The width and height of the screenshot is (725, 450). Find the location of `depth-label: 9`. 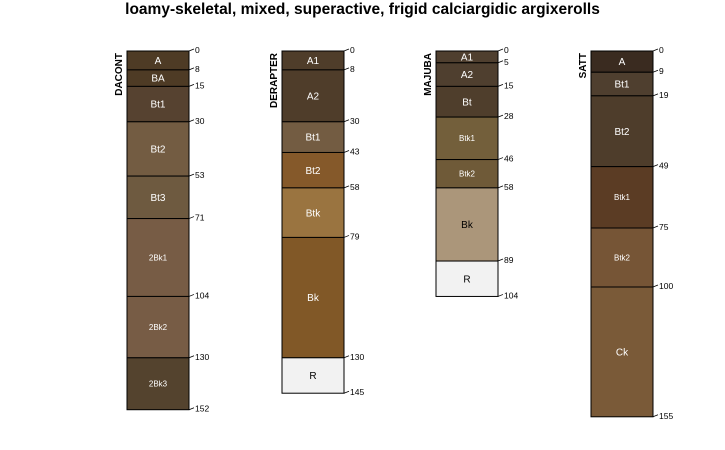

depth-label: 9 is located at coordinates (661, 71).